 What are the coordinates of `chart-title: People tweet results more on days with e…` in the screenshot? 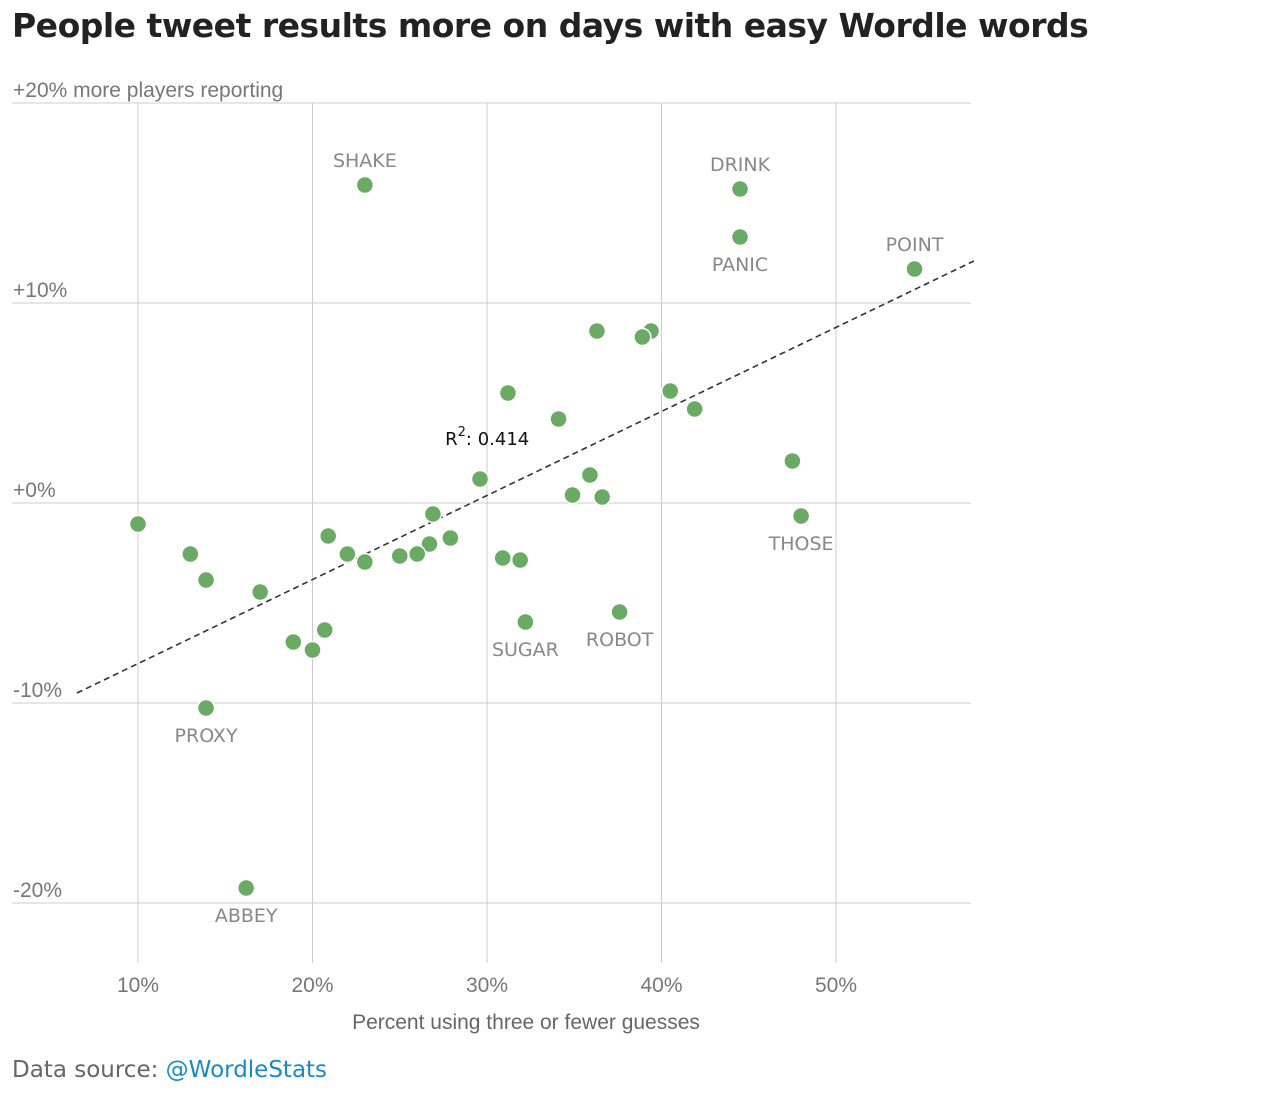 It's located at (550, 25).